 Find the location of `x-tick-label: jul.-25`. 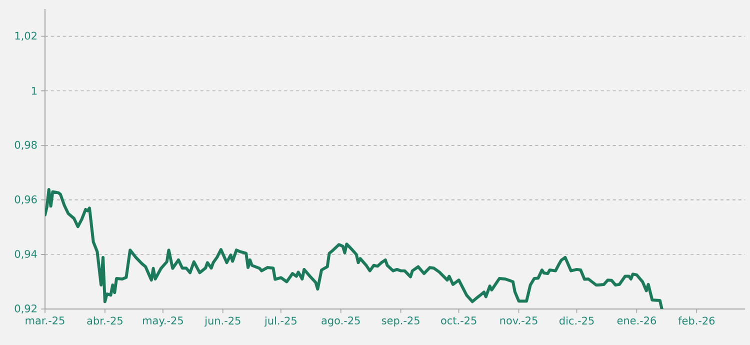

x-tick-label: jul.-25 is located at coordinates (280, 321).